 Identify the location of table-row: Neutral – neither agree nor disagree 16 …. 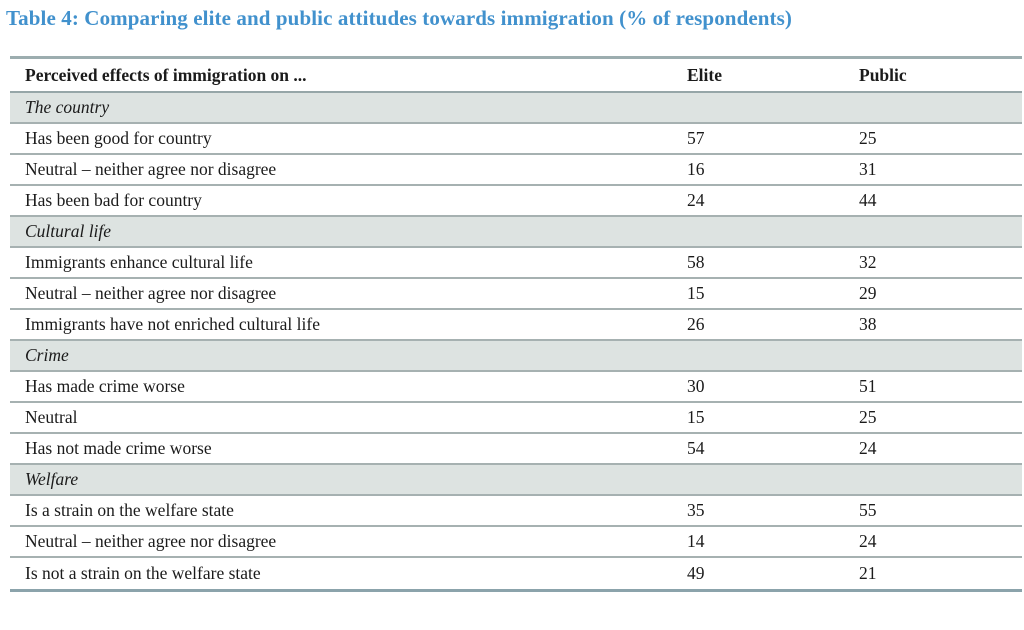
(516, 170).